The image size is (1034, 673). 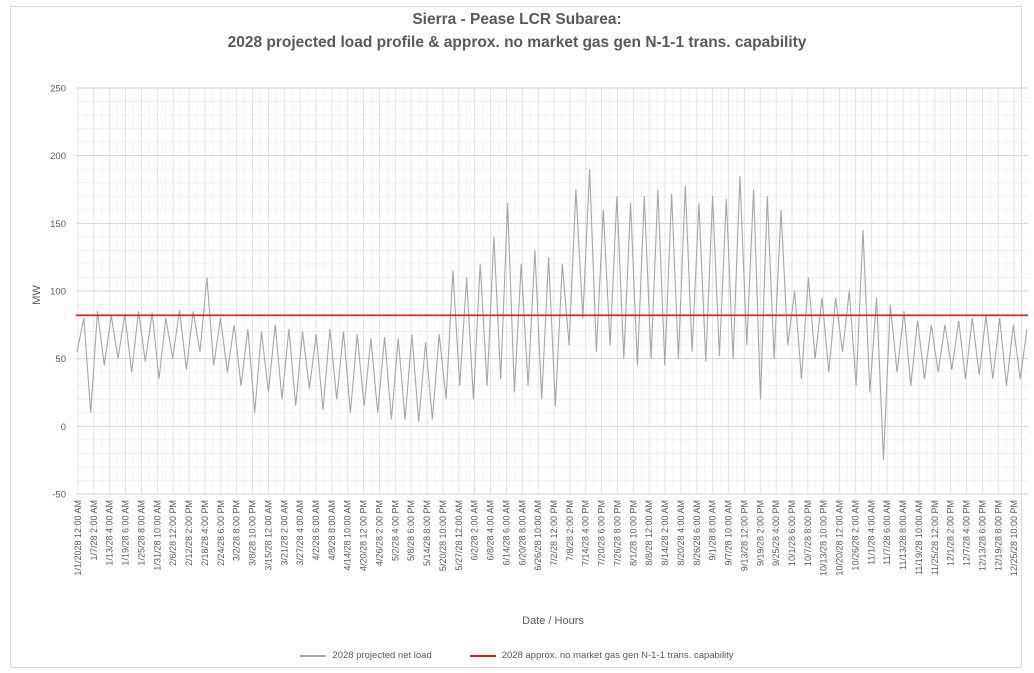 I want to click on x-tick-label: 3/8/28 10:00 PM, so click(x=253, y=533).